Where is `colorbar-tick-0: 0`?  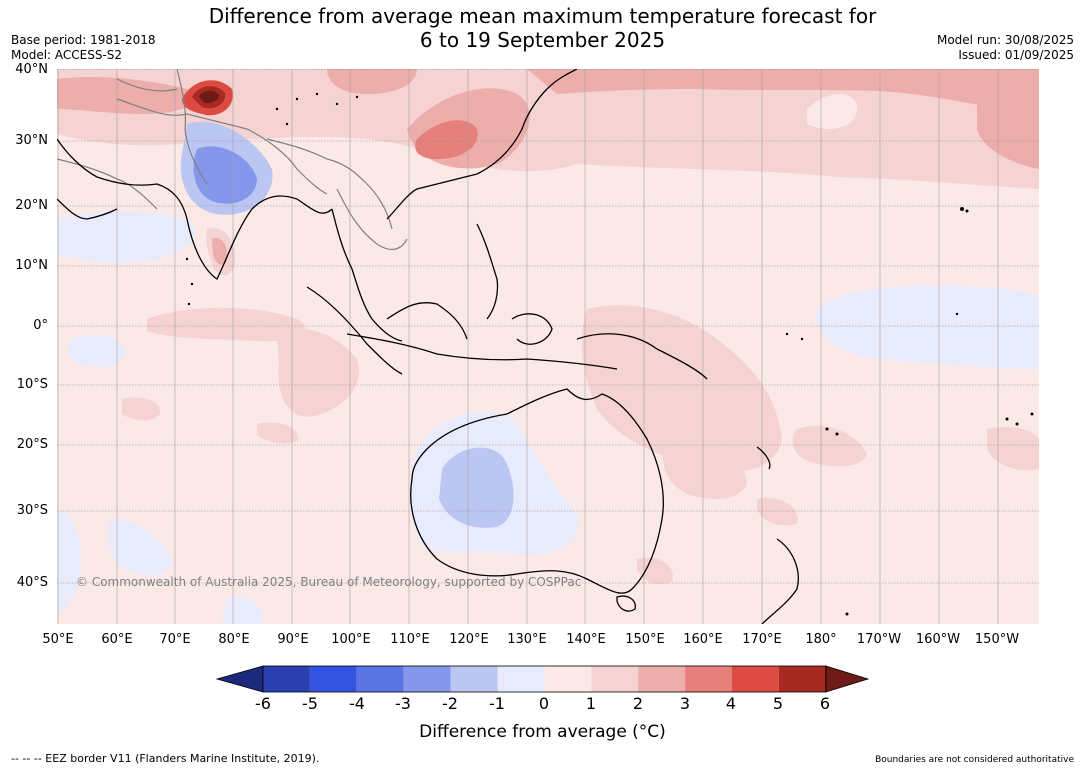 colorbar-tick-0: 0 is located at coordinates (544, 703).